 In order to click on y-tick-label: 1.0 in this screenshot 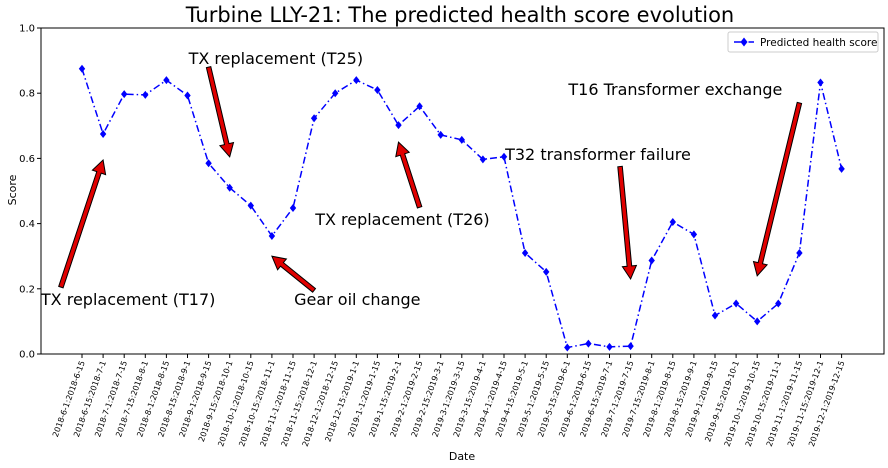, I will do `click(27, 29)`.